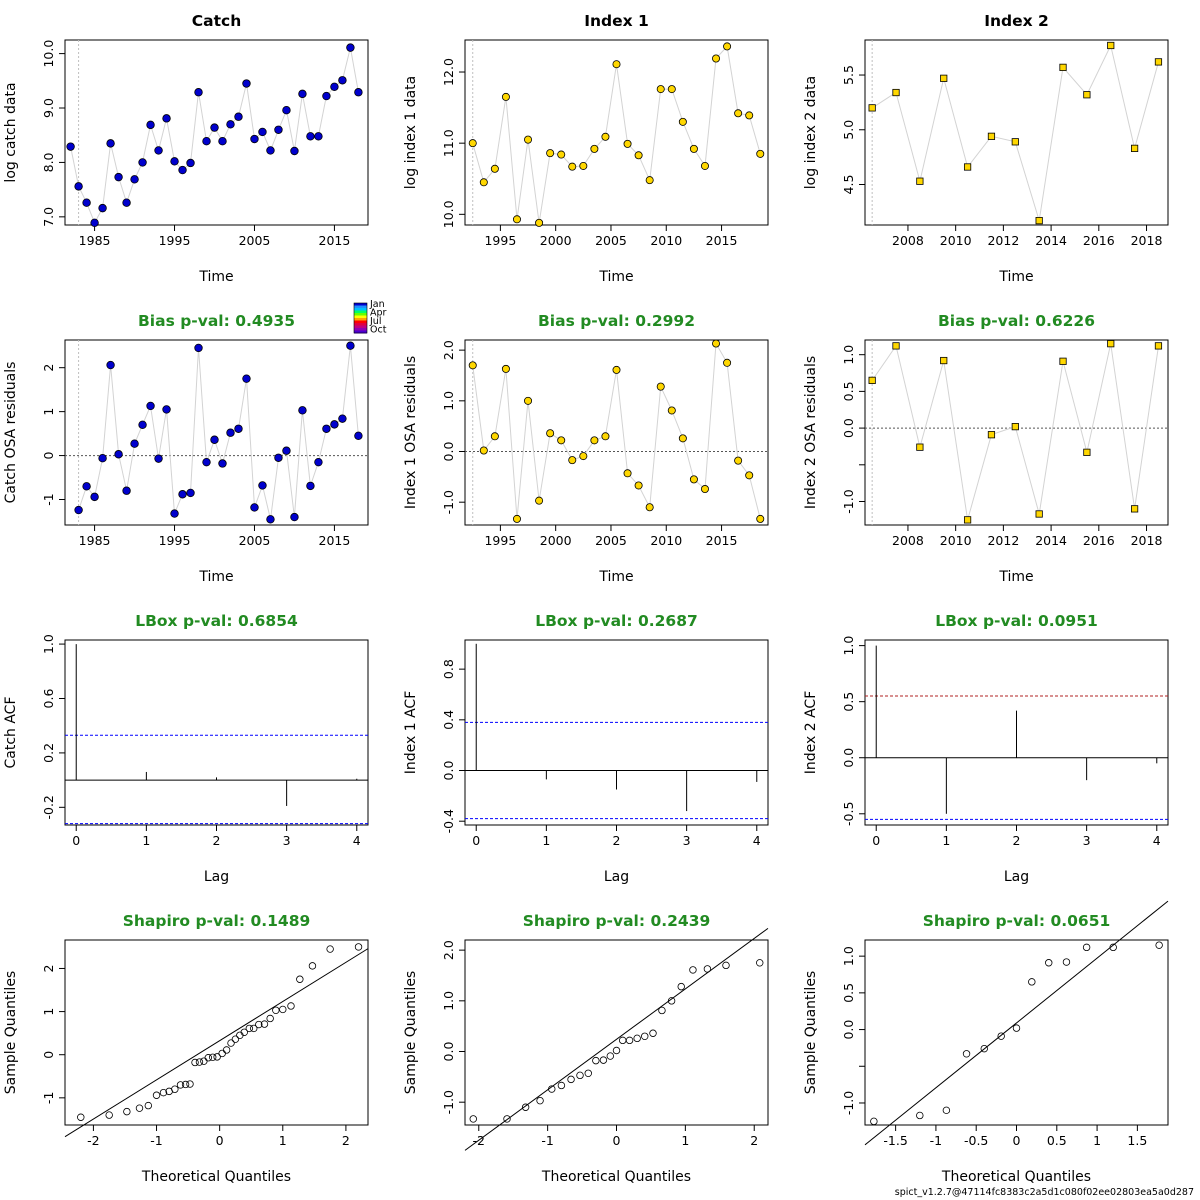  I want to click on y-axis: -1 0 1 2, so click(53, 435).